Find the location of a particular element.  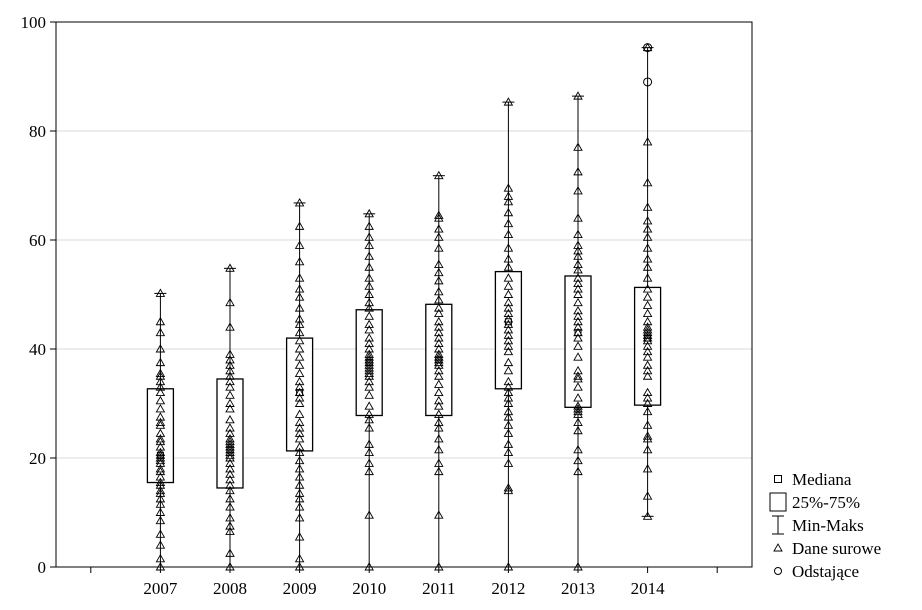

legend-label: 25%-75% is located at coordinates (826, 502).